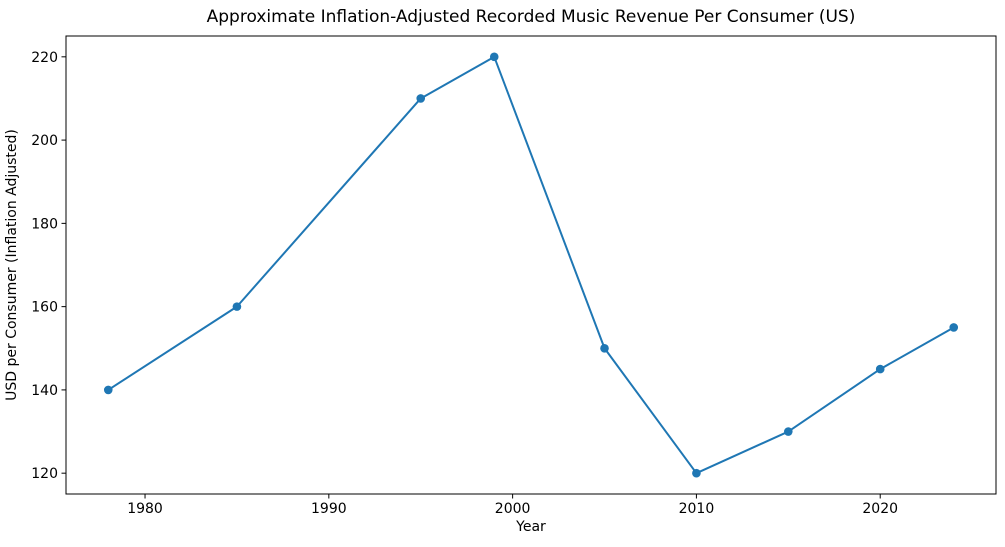 This screenshot has height=547, width=1005. Describe the element at coordinates (44, 308) in the screenshot. I see `y-tick-label: 160` at that location.